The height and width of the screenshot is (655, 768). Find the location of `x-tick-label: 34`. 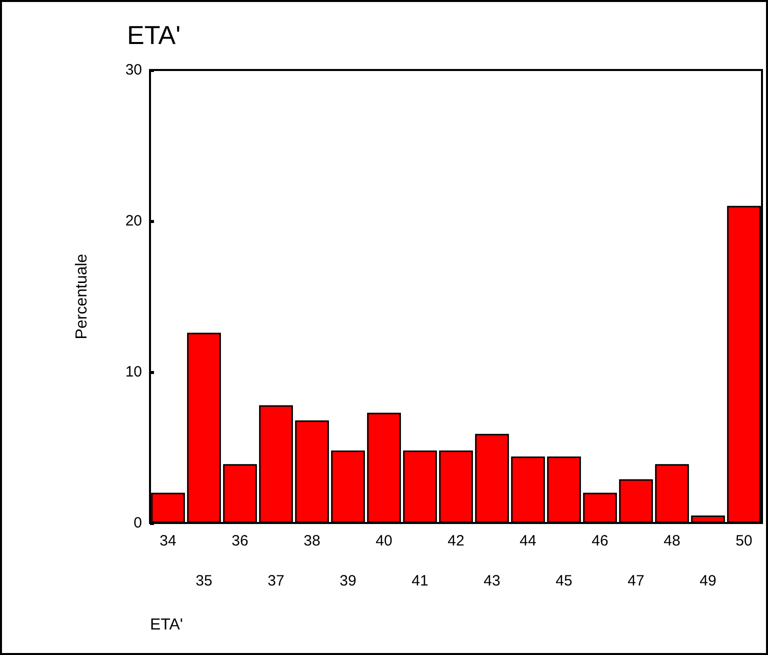

x-tick-label: 34 is located at coordinates (168, 541).